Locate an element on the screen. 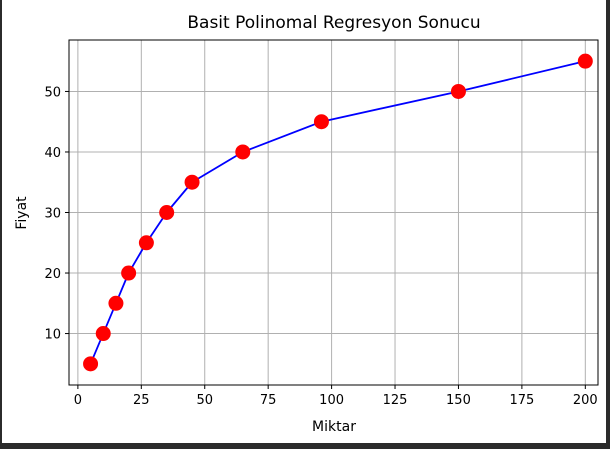 Image resolution: width=610 pixels, height=449 pixels. chart-title: Basit Polinomal Regresyon Sonucu is located at coordinates (333, 23).